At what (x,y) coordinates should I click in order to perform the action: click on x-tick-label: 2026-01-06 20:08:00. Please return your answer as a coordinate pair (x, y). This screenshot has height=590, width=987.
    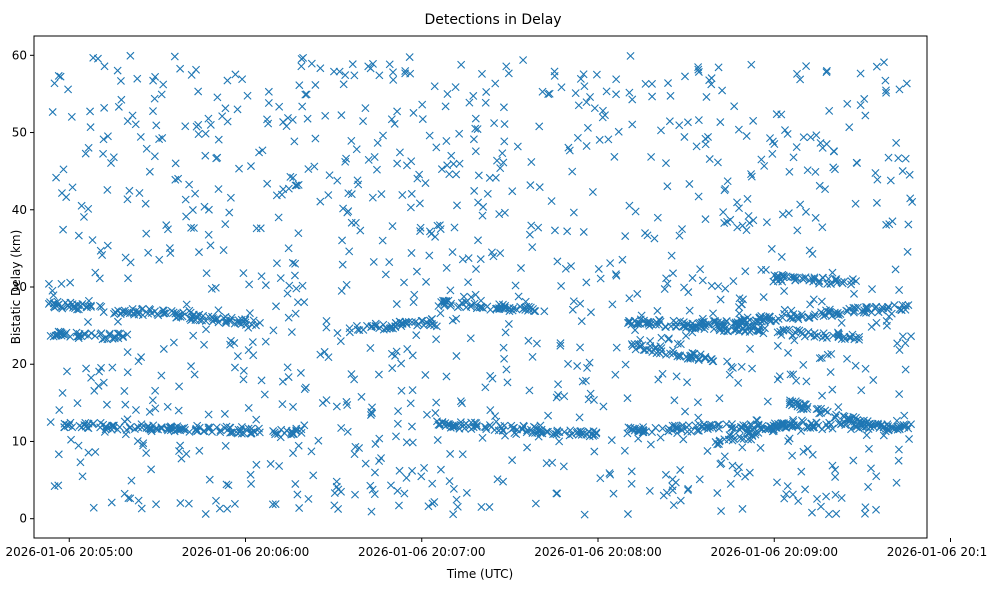
    Looking at the image, I should click on (597, 552).